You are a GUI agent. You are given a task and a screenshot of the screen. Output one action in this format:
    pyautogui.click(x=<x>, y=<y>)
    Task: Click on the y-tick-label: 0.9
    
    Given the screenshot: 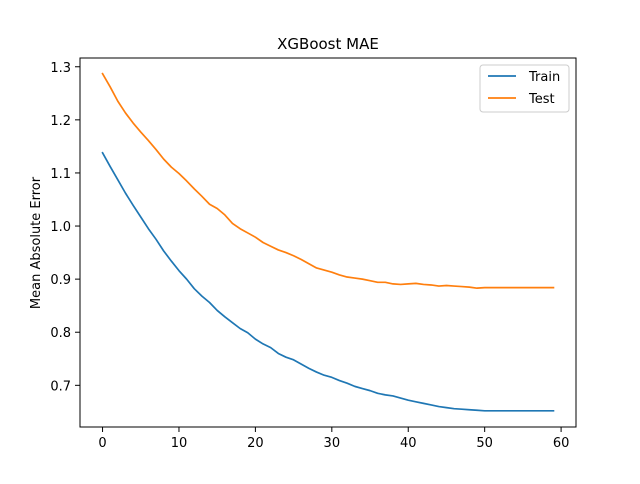 What is the action you would take?
    pyautogui.click(x=60, y=280)
    